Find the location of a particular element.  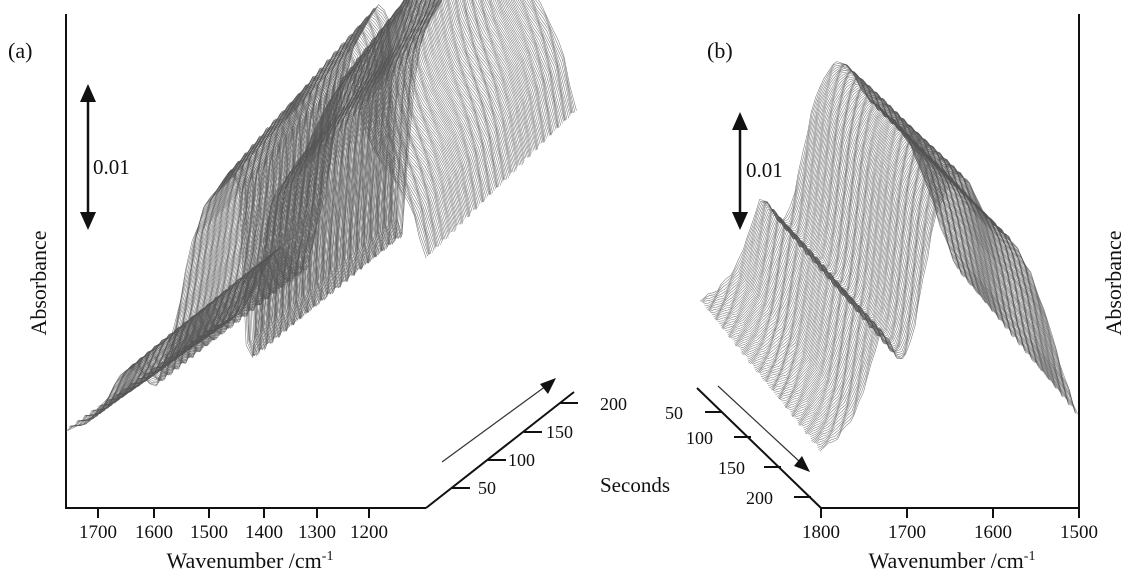

panel-a-scale-arrow-up-icon is located at coordinates (88, 93).